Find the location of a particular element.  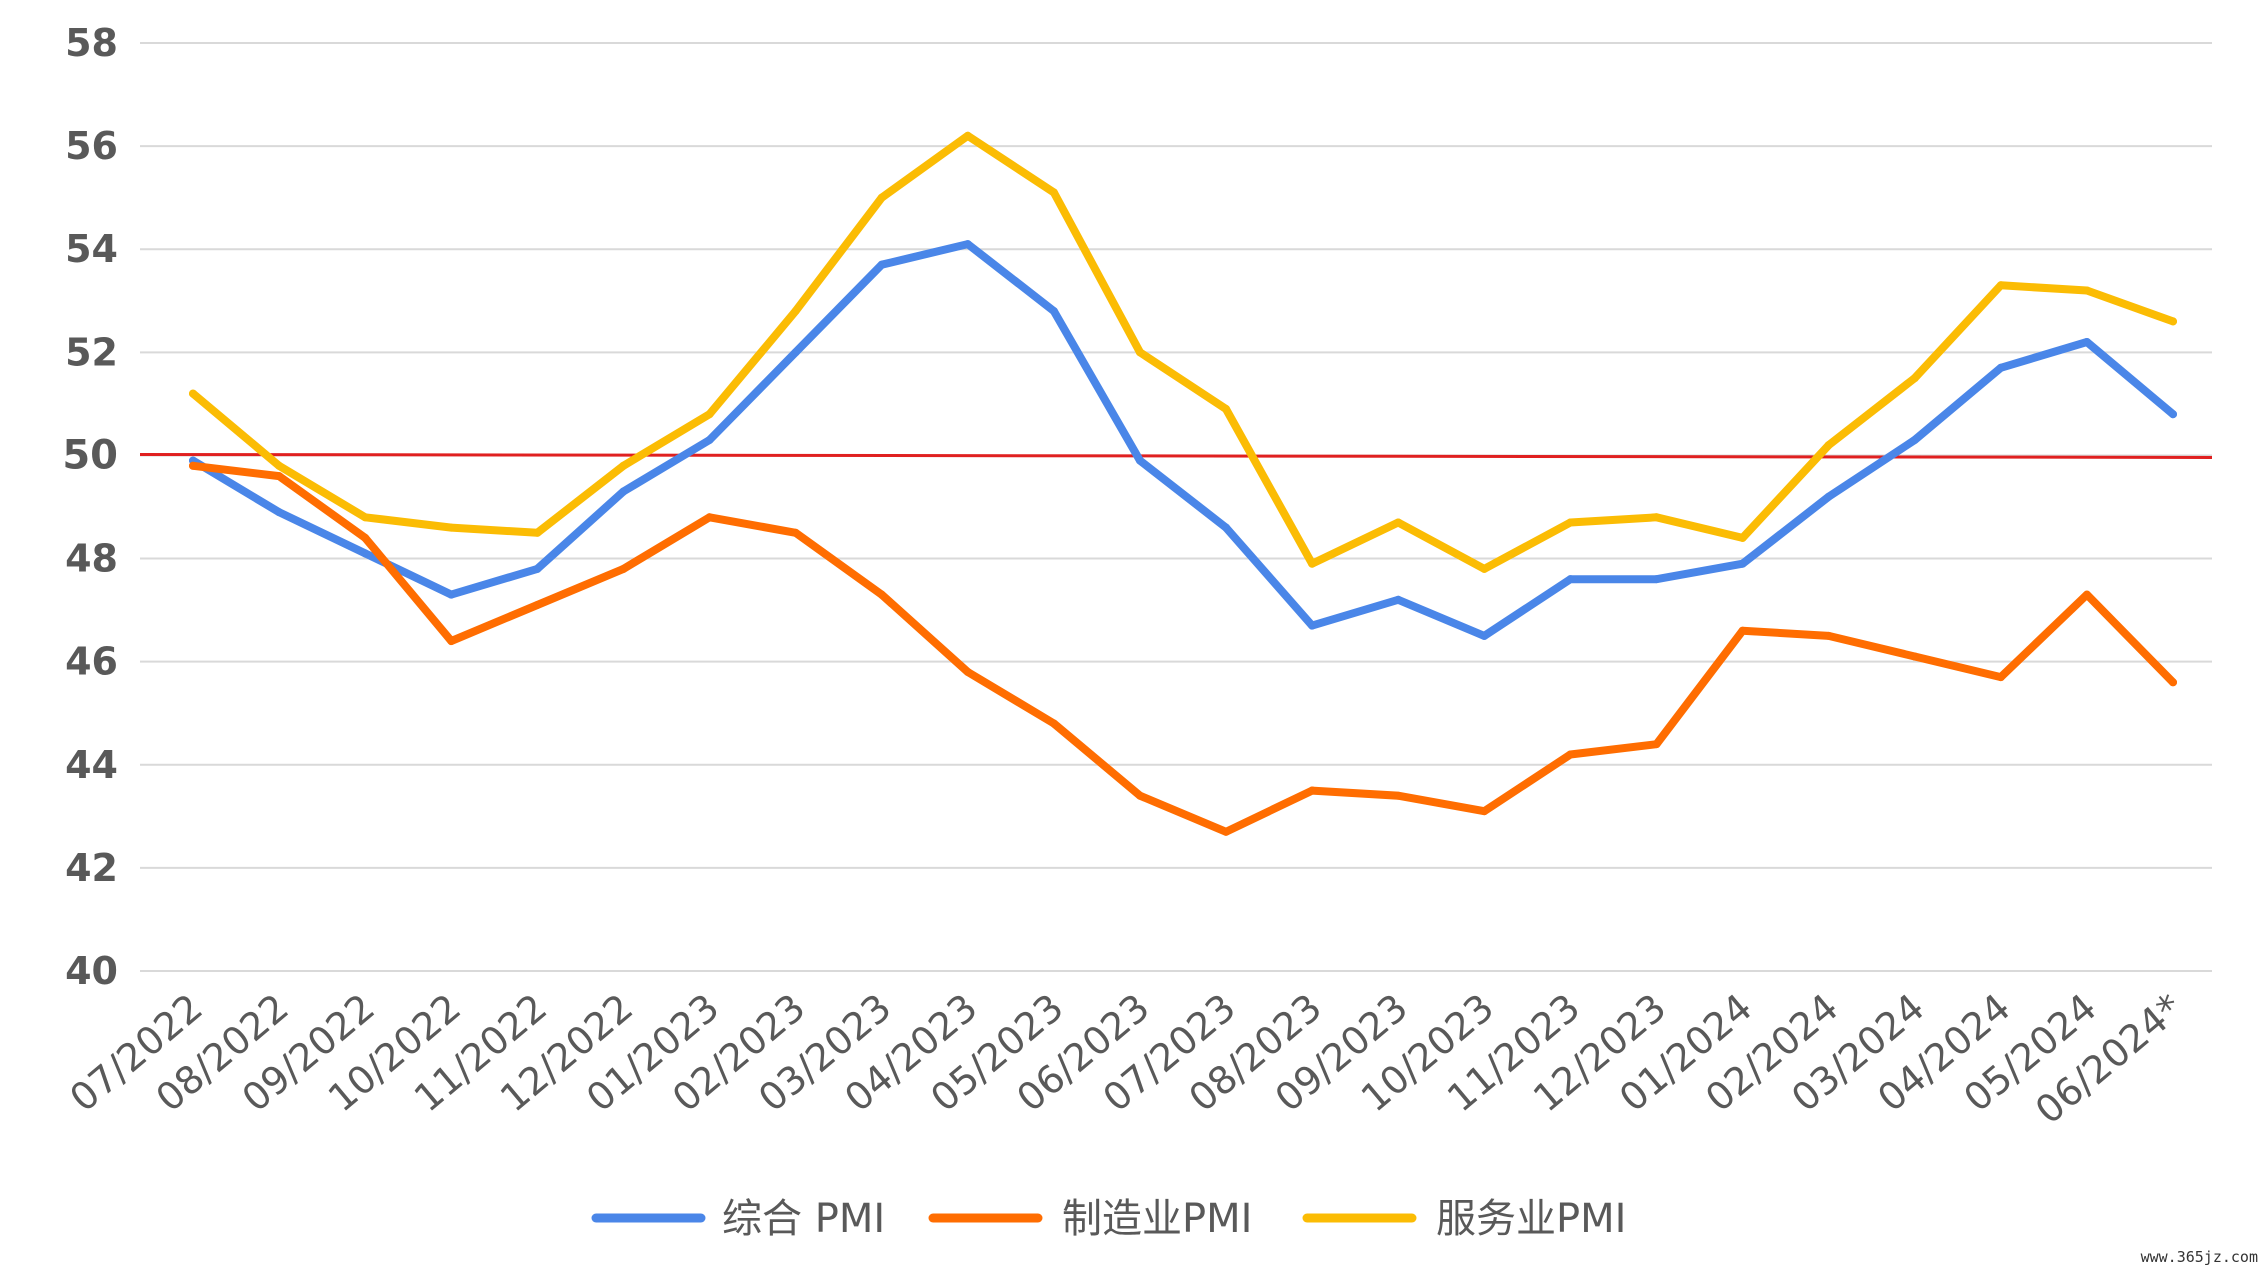

watermark: www.365jz.com is located at coordinates (2199, 1257).